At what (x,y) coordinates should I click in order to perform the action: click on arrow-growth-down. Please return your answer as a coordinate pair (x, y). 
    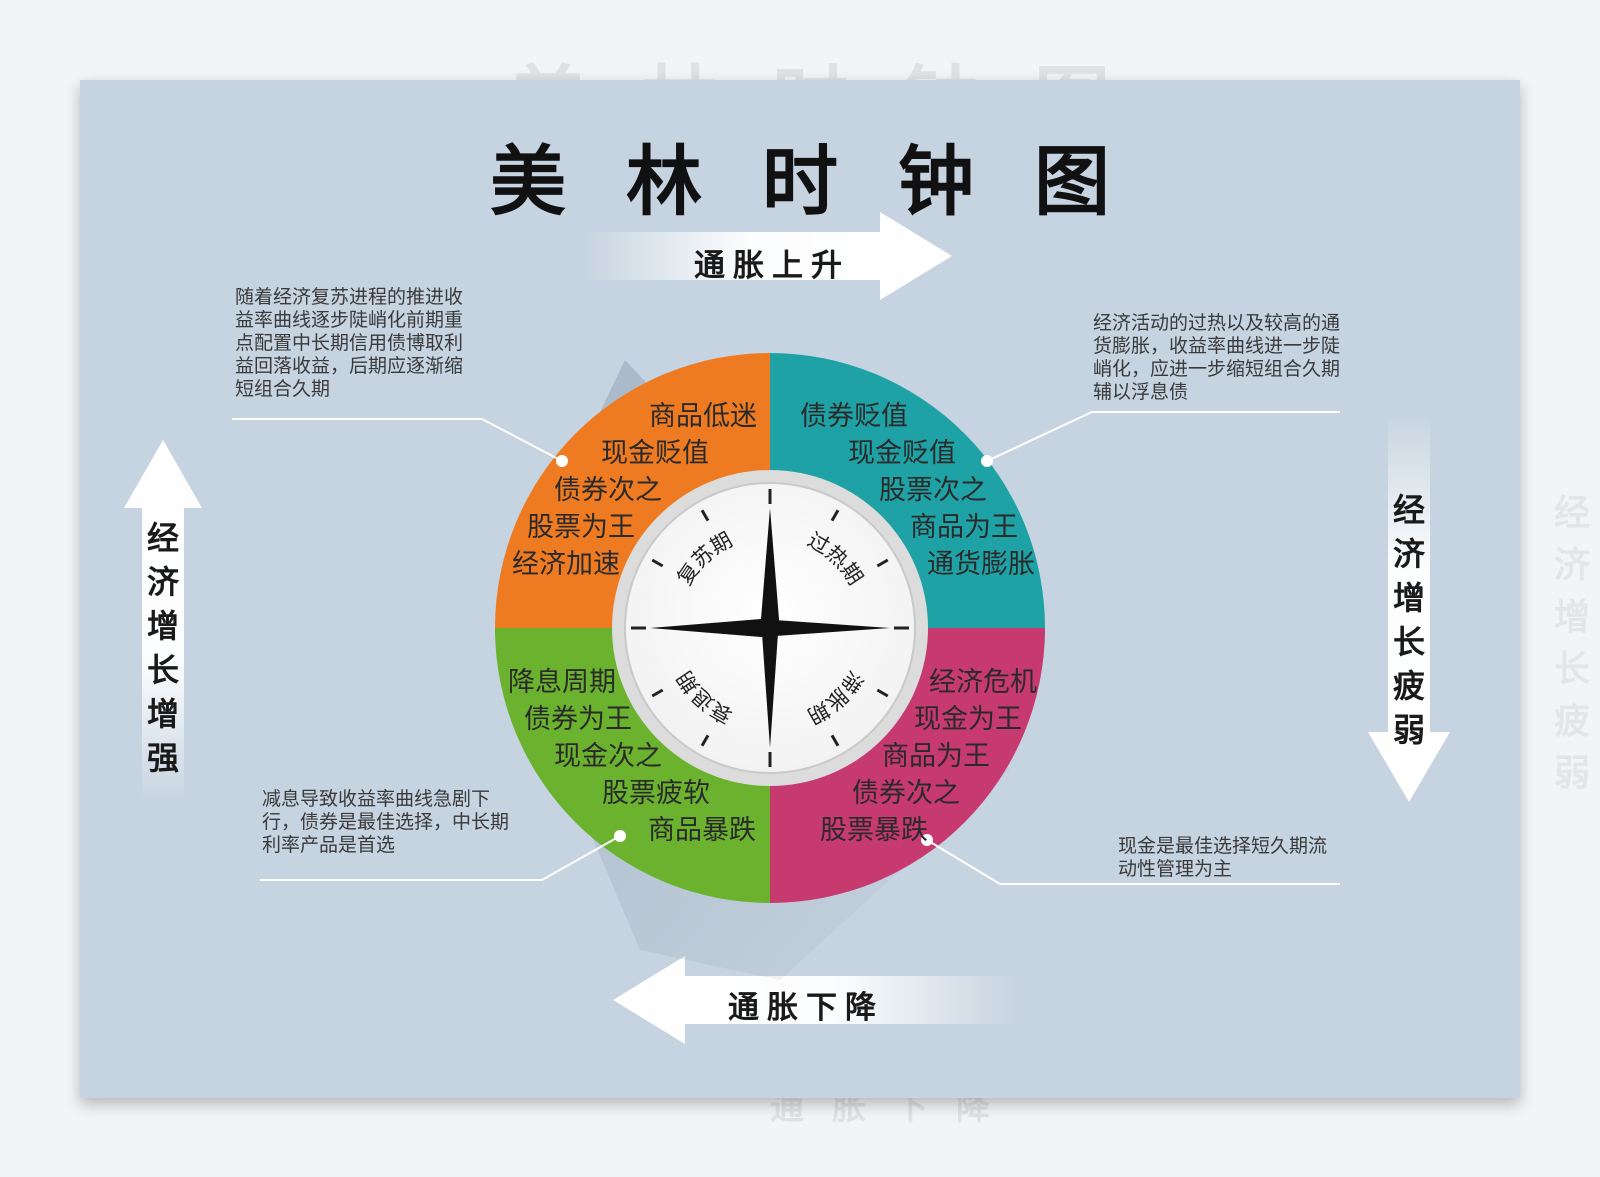
    Looking at the image, I should click on (1409, 606).